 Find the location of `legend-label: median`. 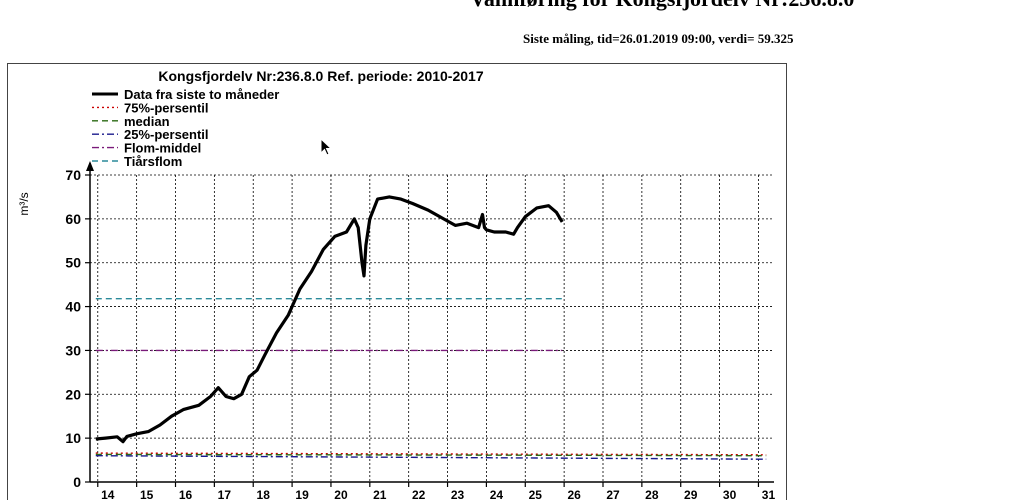

legend-label: median is located at coordinates (147, 121).